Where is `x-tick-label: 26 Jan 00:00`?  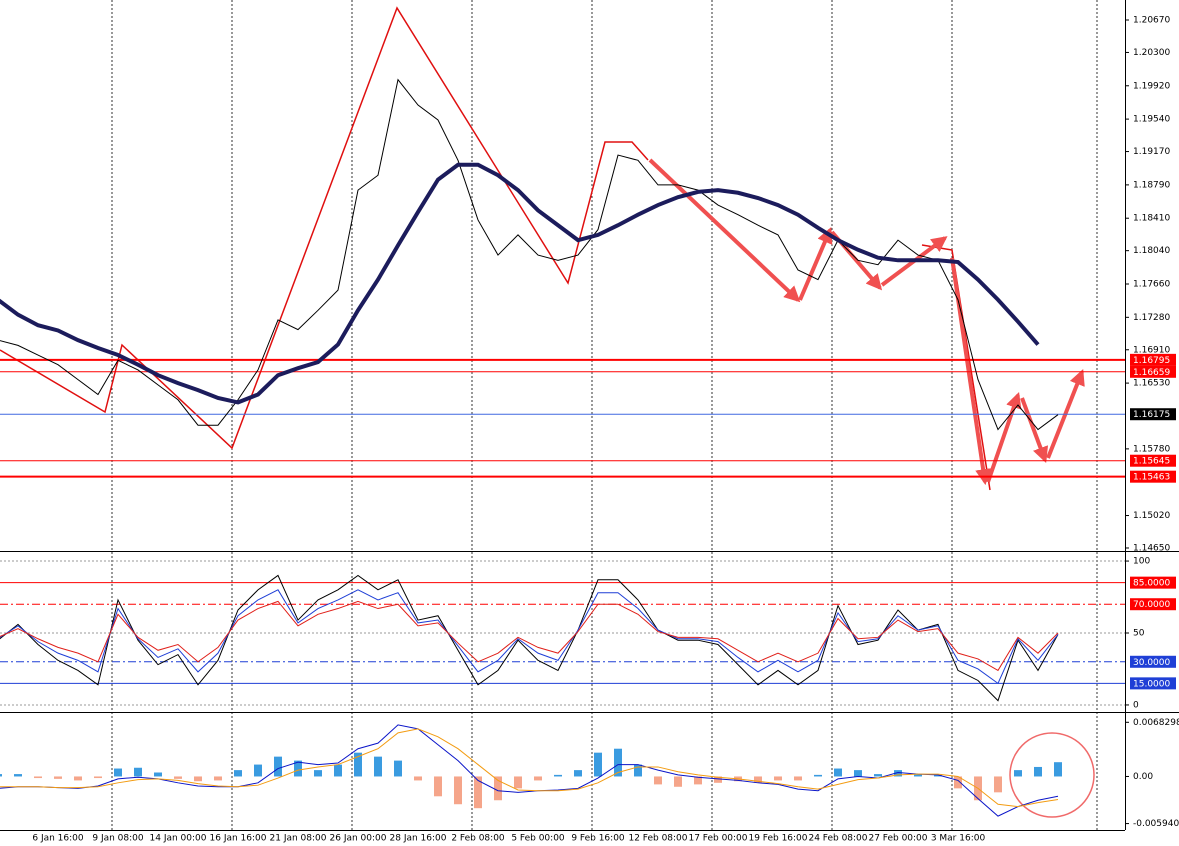 x-tick-label: 26 Jan 00:00 is located at coordinates (358, 839).